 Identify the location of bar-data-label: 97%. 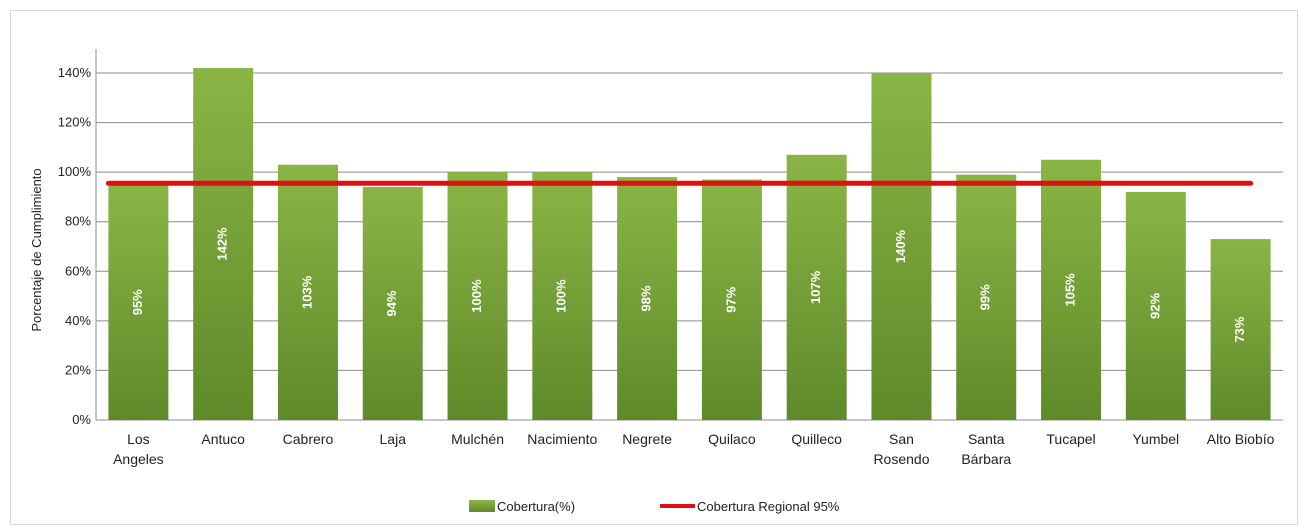
(730, 299).